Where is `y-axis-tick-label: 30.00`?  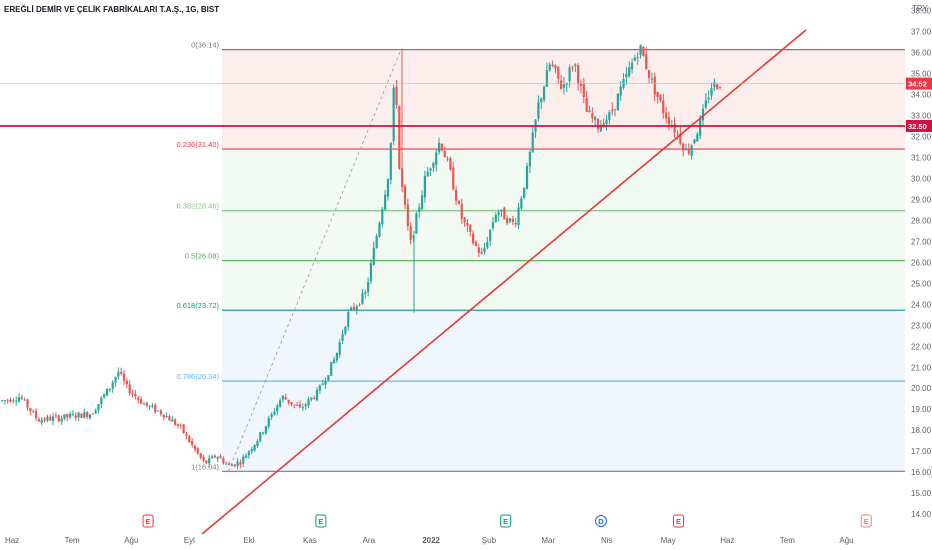
y-axis-tick-label: 30.00 is located at coordinates (921, 178).